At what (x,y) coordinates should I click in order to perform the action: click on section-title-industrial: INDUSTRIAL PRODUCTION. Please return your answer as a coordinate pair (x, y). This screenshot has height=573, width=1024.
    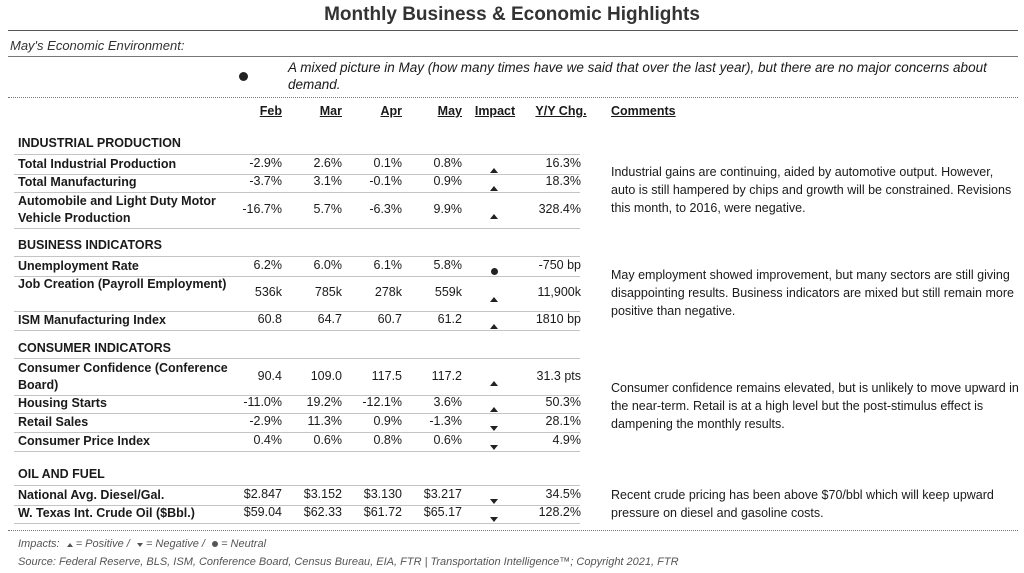
    Looking at the image, I should click on (99, 143).